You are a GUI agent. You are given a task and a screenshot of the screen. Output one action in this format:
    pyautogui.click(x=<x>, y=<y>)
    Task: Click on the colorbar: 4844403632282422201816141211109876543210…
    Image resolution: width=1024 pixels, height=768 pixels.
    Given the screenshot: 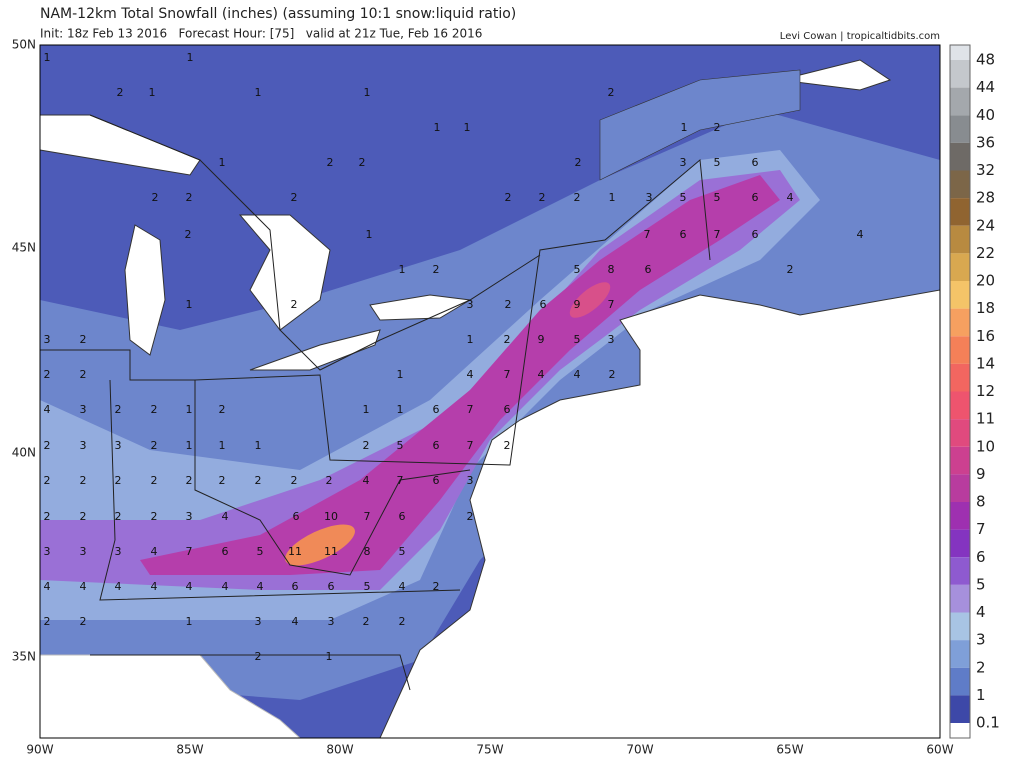 What is the action you would take?
    pyautogui.click(x=974, y=391)
    